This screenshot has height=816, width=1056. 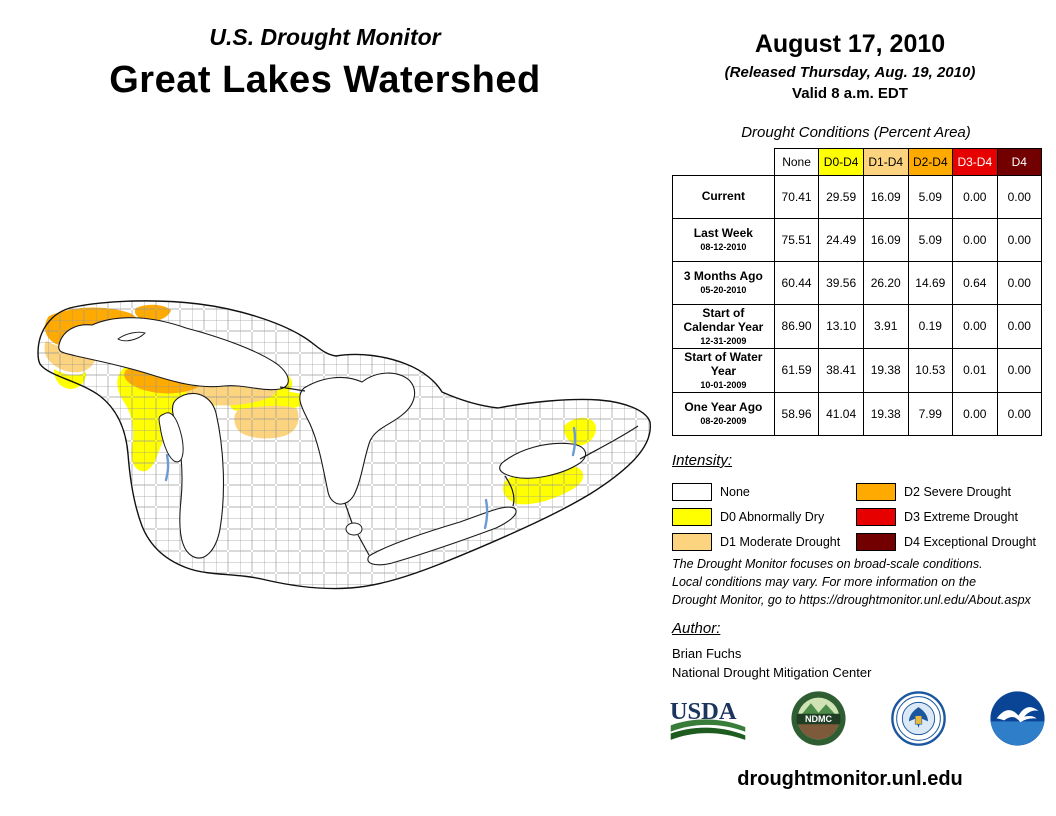 What do you see at coordinates (723, 290) in the screenshot?
I see `row-label-date: 05-20-2010` at bounding box center [723, 290].